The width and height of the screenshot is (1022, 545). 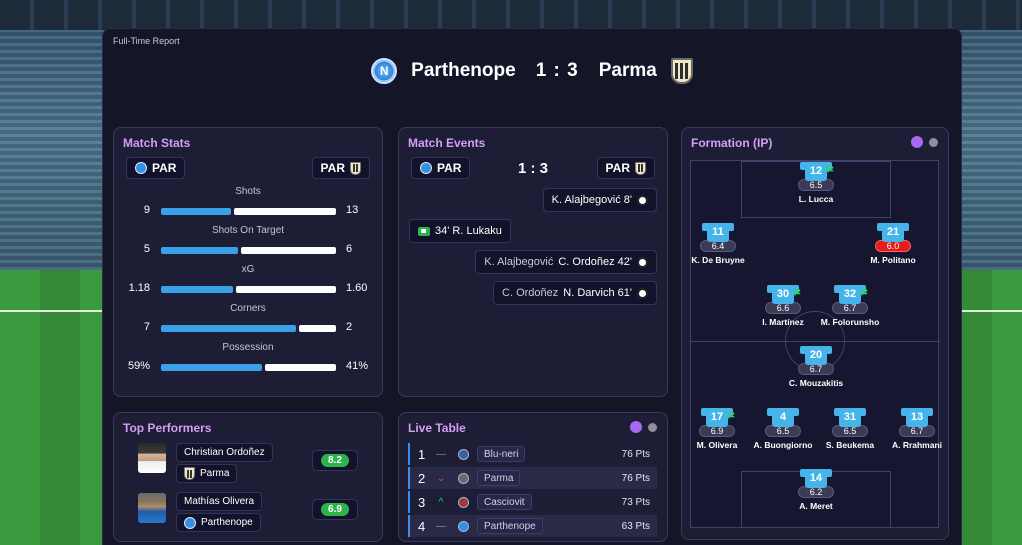 What do you see at coordinates (681, 71) in the screenshot?
I see `away-crest-icon` at bounding box center [681, 71].